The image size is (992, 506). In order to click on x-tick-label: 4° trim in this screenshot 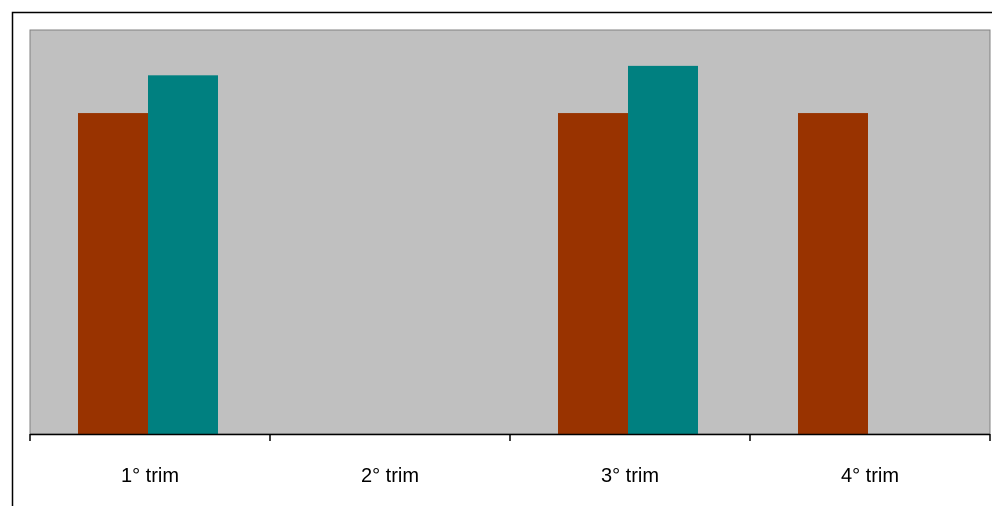, I will do `click(870, 476)`.